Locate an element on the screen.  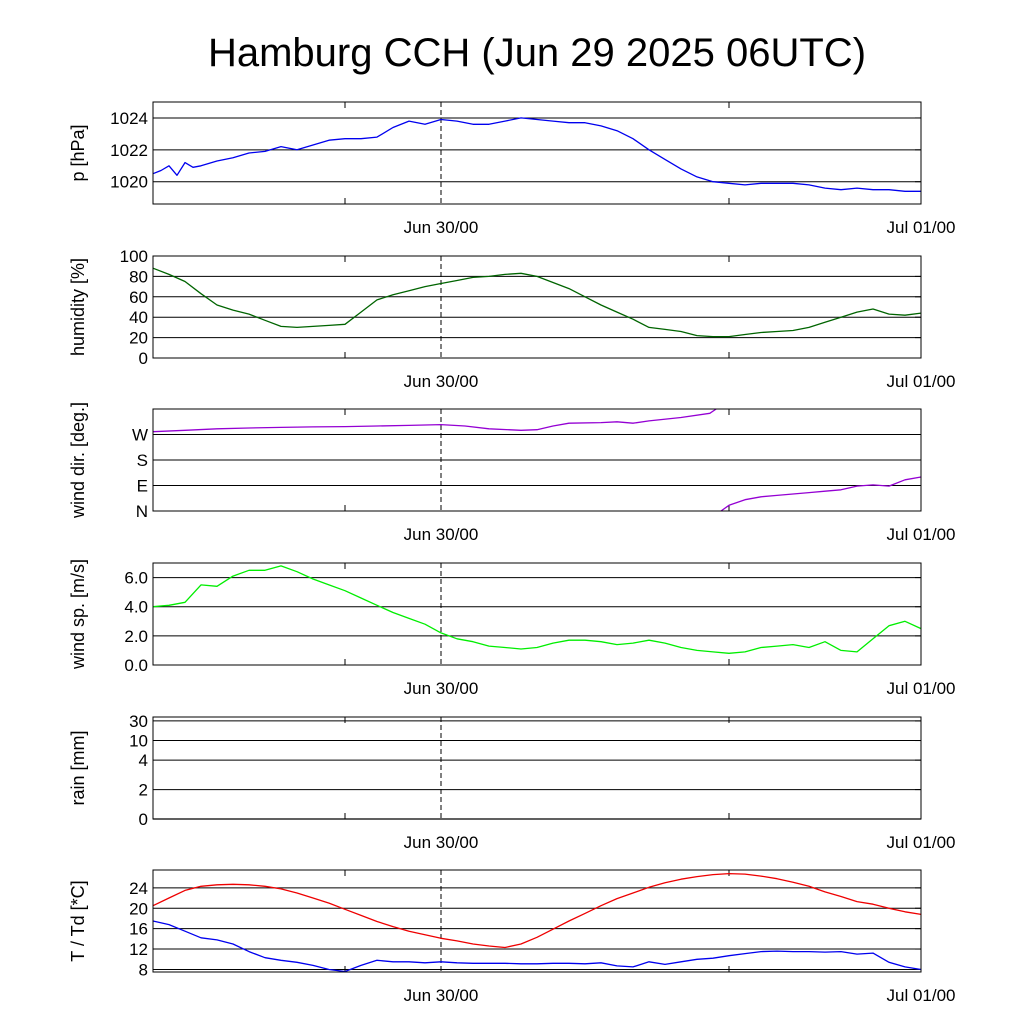
wind-speed-y-axis-label: wind sp. [m/s] is located at coordinates (78, 614).